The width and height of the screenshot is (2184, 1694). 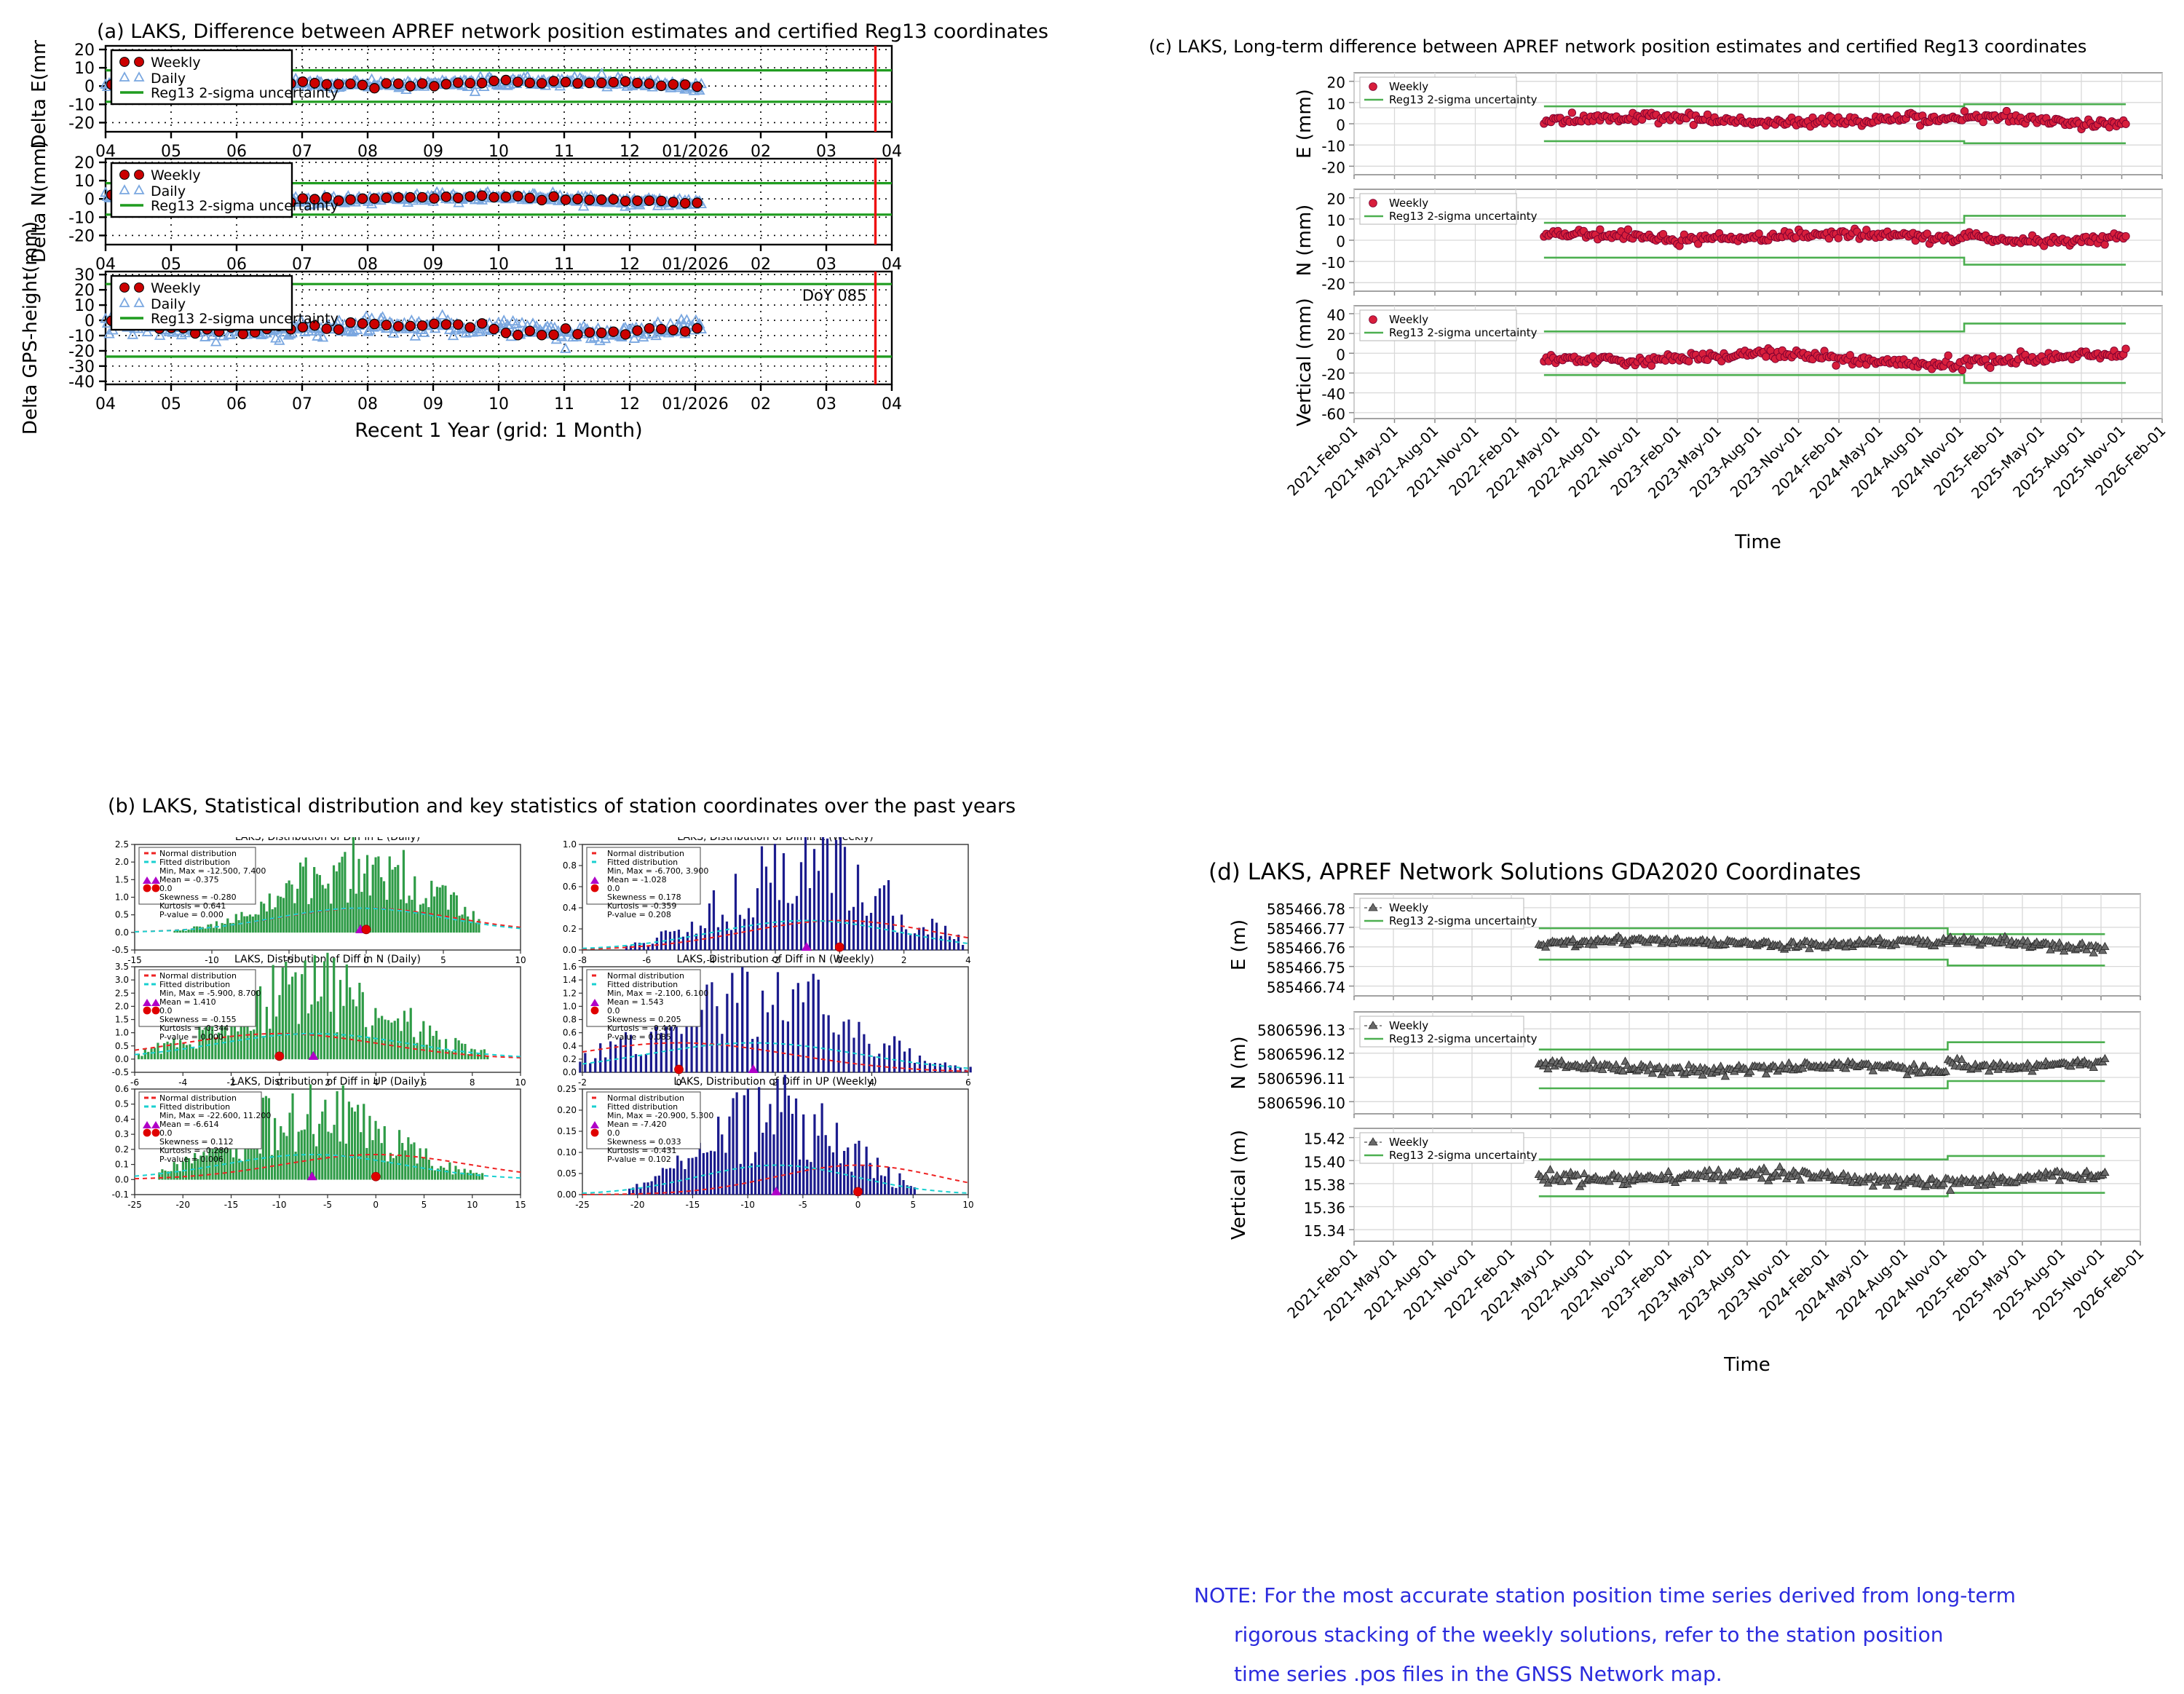 I want to click on y-axis-label: E (mm), so click(x=1304, y=124).